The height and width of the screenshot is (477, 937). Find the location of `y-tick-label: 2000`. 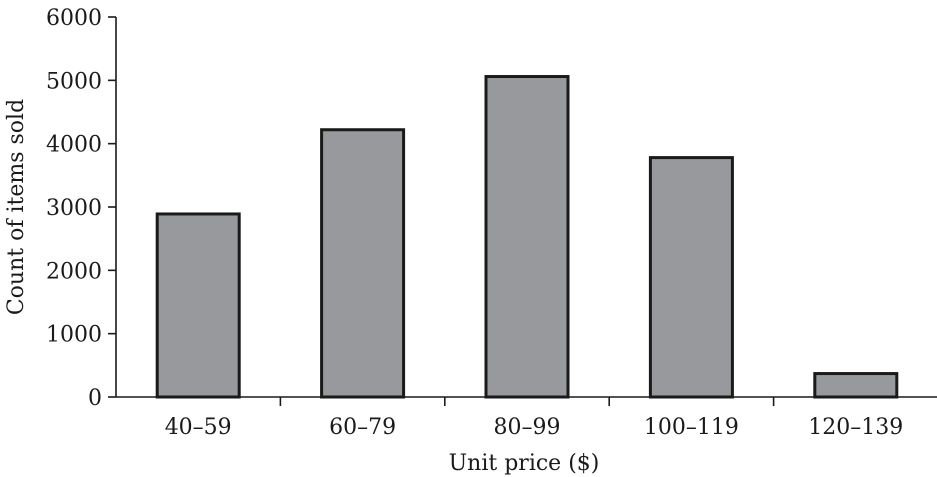

y-tick-label: 2000 is located at coordinates (74, 271).